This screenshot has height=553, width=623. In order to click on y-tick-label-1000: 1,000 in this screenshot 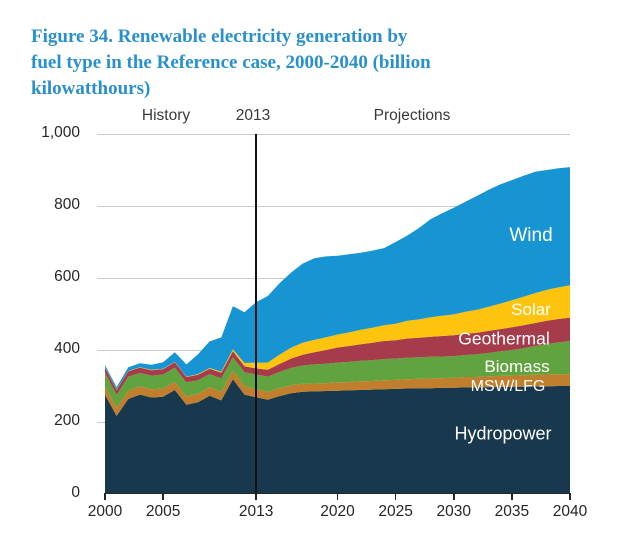, I will do `click(60, 132)`.